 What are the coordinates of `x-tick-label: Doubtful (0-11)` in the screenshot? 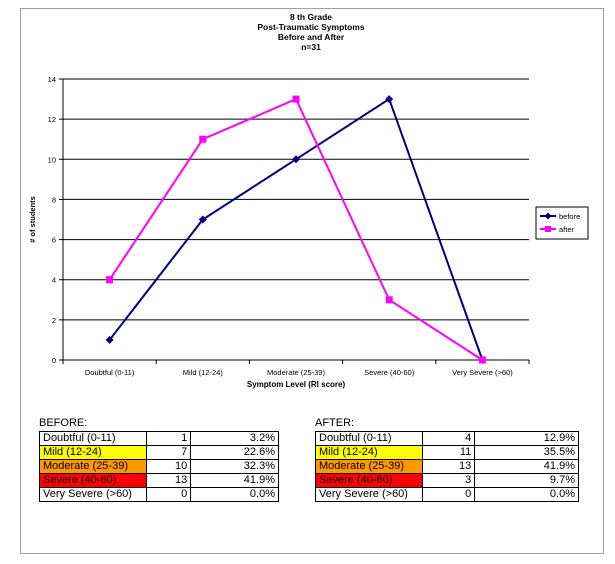 It's located at (110, 372).